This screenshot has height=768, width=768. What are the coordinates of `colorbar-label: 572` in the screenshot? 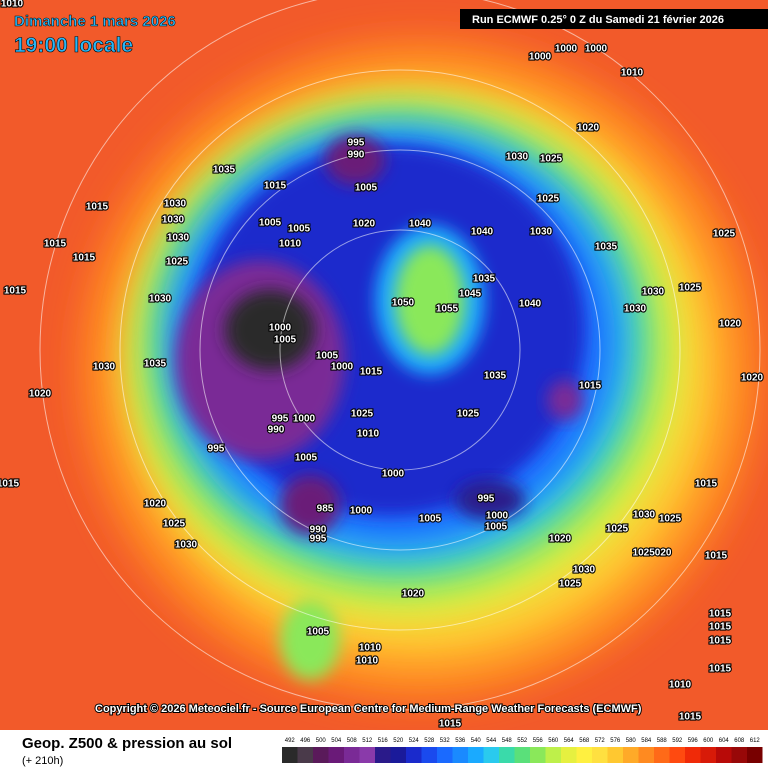 It's located at (600, 741).